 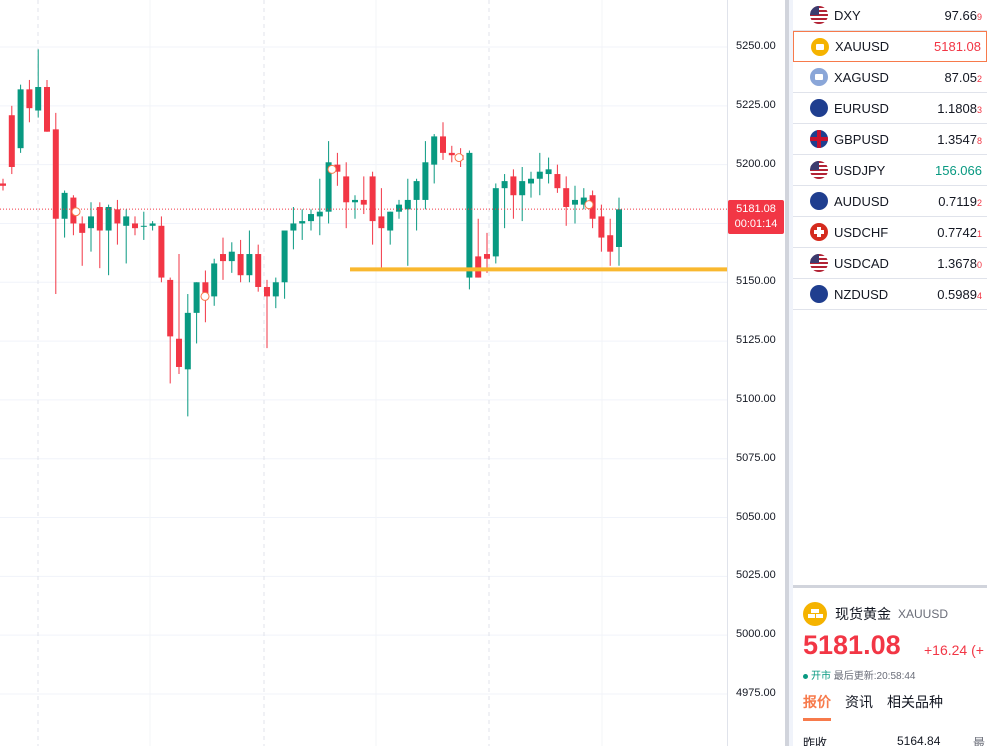 I want to click on tab-related: 相关品种, so click(x=915, y=702).